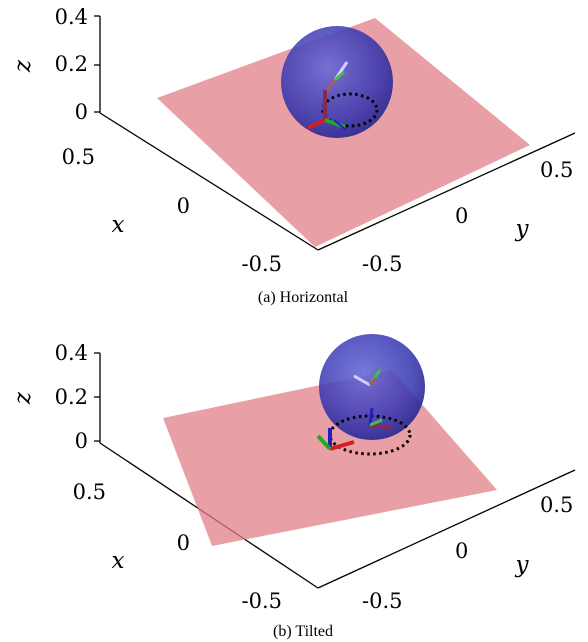 This screenshot has width=588, height=642. Describe the element at coordinates (303, 631) in the screenshot. I see `caption-b: (b) Tilted` at that location.